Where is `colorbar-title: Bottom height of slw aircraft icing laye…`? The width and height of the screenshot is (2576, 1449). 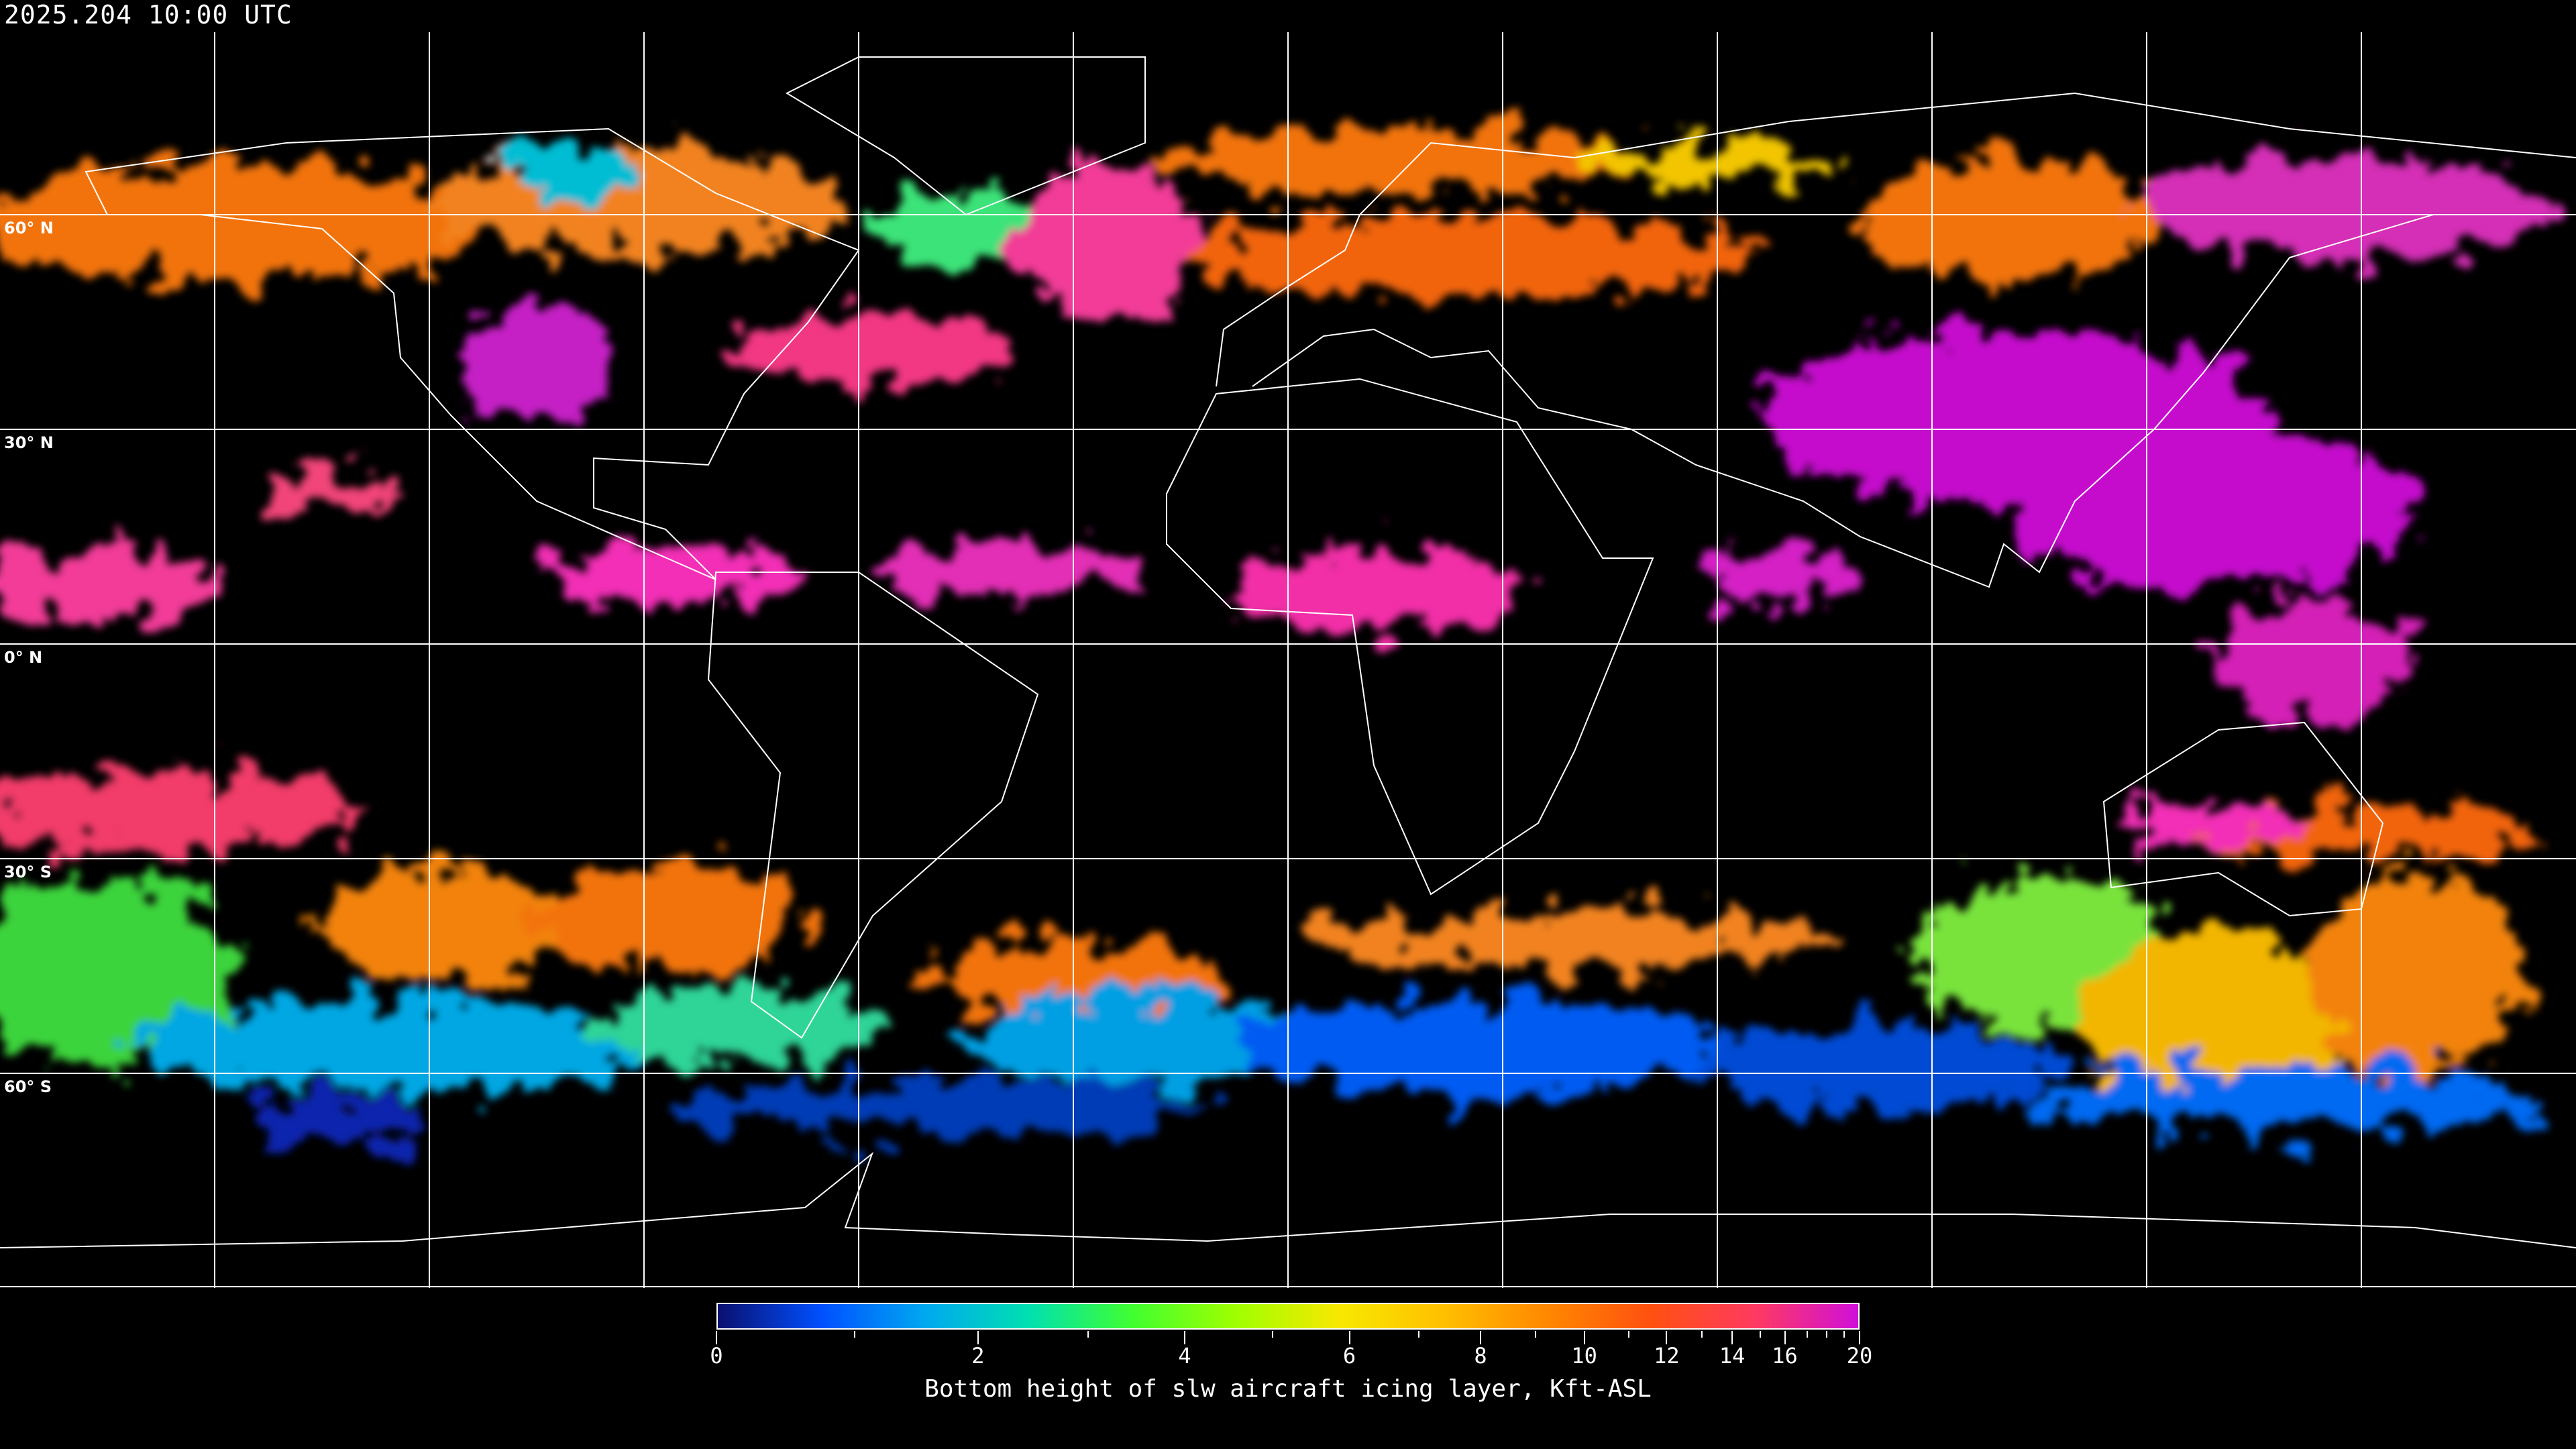 colorbar-title: Bottom height of slw aircraft icing laye… is located at coordinates (1288, 1389).